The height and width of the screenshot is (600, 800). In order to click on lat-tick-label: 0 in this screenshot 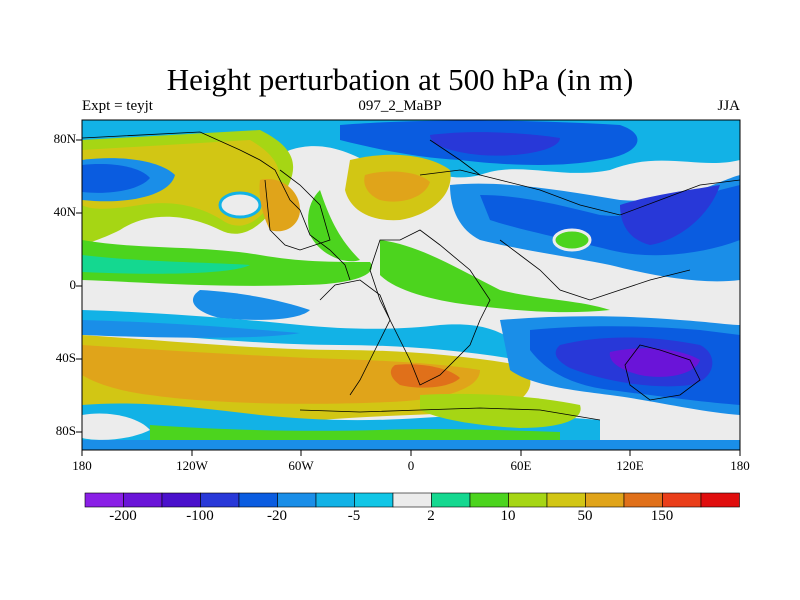, I will do `click(73, 284)`.